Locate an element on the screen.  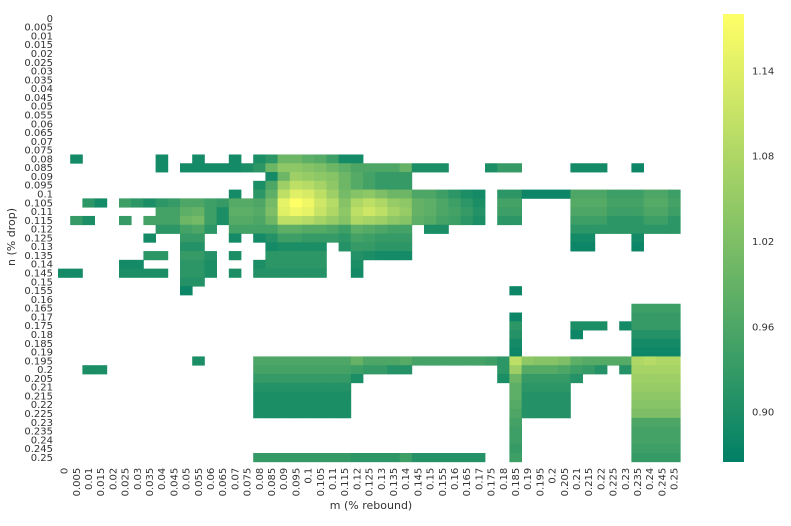
x-tick-label: 0.17 is located at coordinates (479, 479).